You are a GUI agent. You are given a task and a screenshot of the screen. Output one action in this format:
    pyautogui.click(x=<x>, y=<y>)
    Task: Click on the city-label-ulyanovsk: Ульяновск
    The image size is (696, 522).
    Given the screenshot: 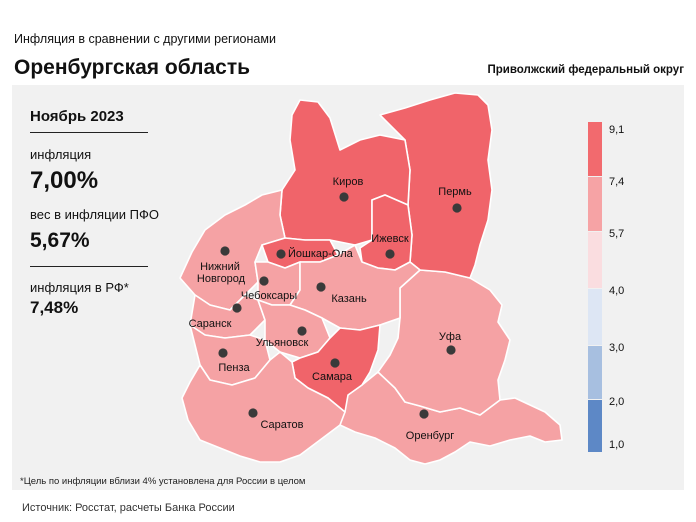 What is the action you would take?
    pyautogui.click(x=282, y=343)
    